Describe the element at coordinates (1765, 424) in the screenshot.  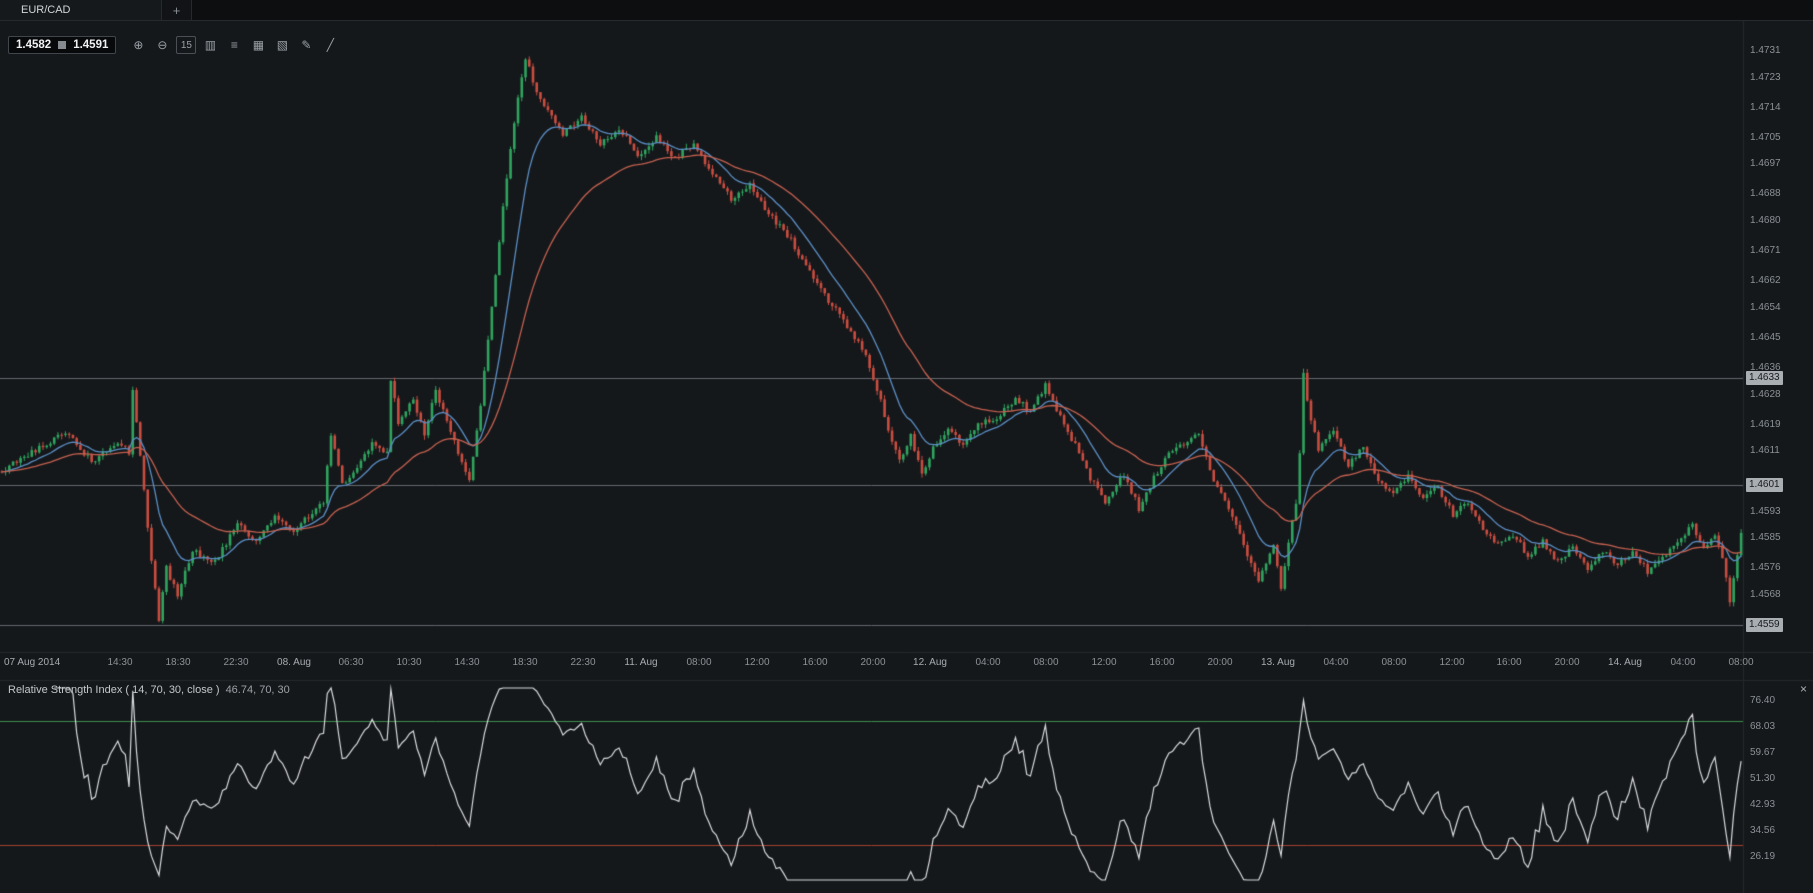
I see `price-axis-label: 1.4619` at that location.